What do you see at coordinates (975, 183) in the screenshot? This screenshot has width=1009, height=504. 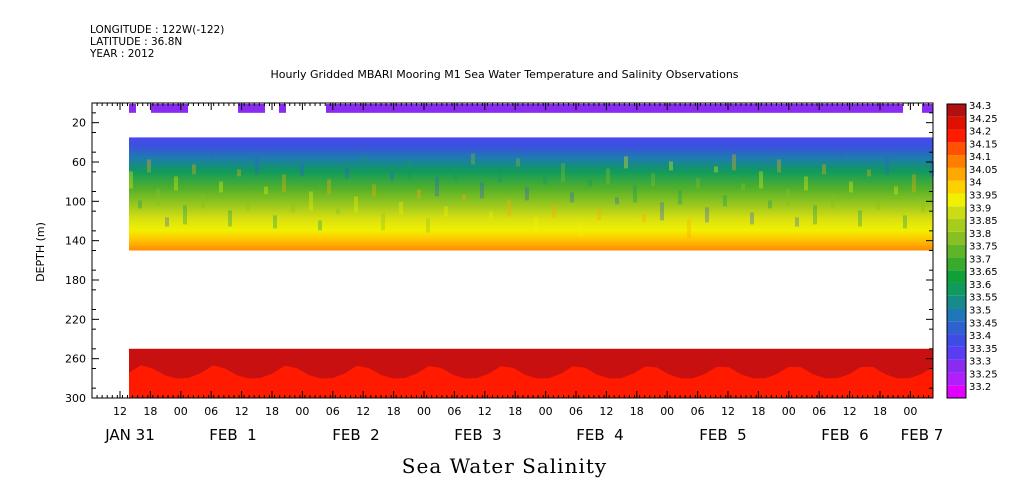 I see `colorbar-label: 34` at bounding box center [975, 183].